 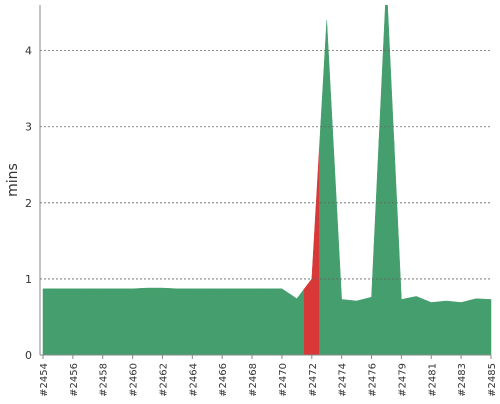 I want to click on x-tick-label: #2481, so click(x=432, y=380).